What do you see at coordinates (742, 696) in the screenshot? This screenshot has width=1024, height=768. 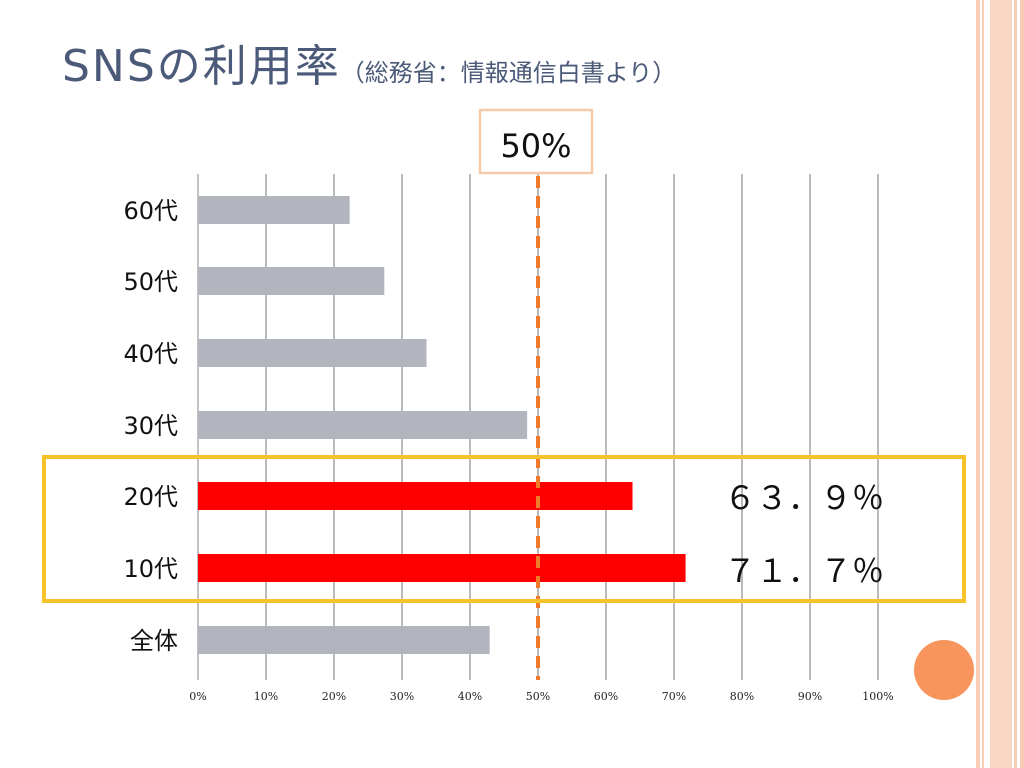 I see `x-tick-label: 80%` at bounding box center [742, 696].